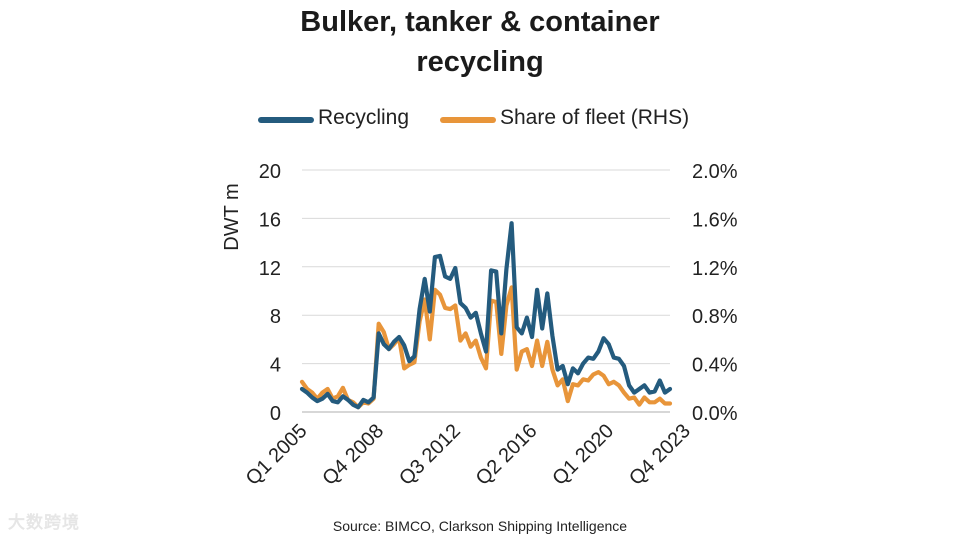  I want to click on x-tick-label: Q1 2020, so click(583, 455).